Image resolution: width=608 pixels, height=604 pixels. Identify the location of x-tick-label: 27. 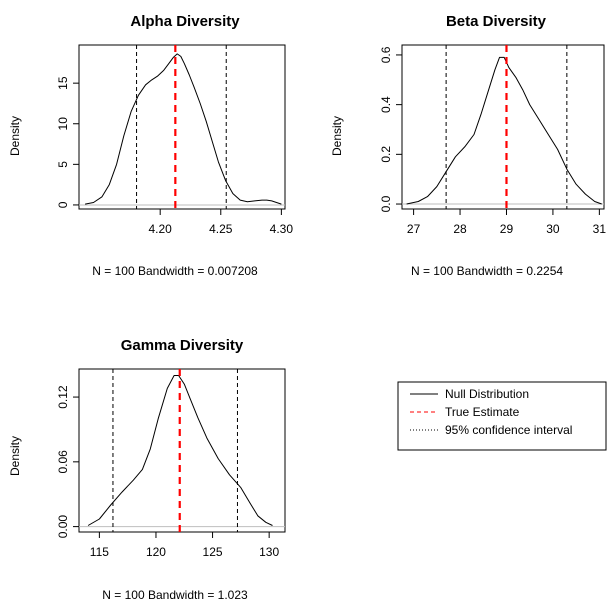
(414, 229).